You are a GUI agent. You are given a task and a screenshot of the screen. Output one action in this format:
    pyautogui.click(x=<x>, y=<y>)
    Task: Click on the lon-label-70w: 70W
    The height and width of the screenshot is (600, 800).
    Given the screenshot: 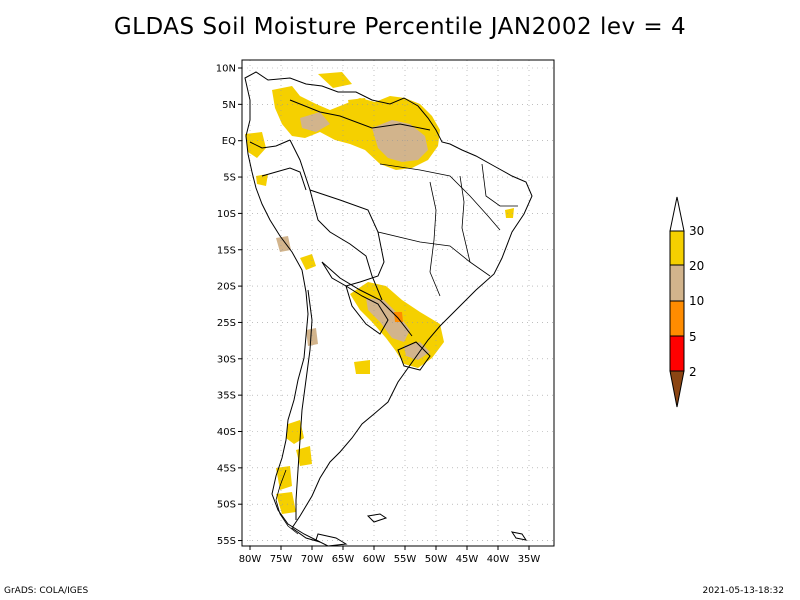 What is the action you would take?
    pyautogui.click(x=312, y=559)
    